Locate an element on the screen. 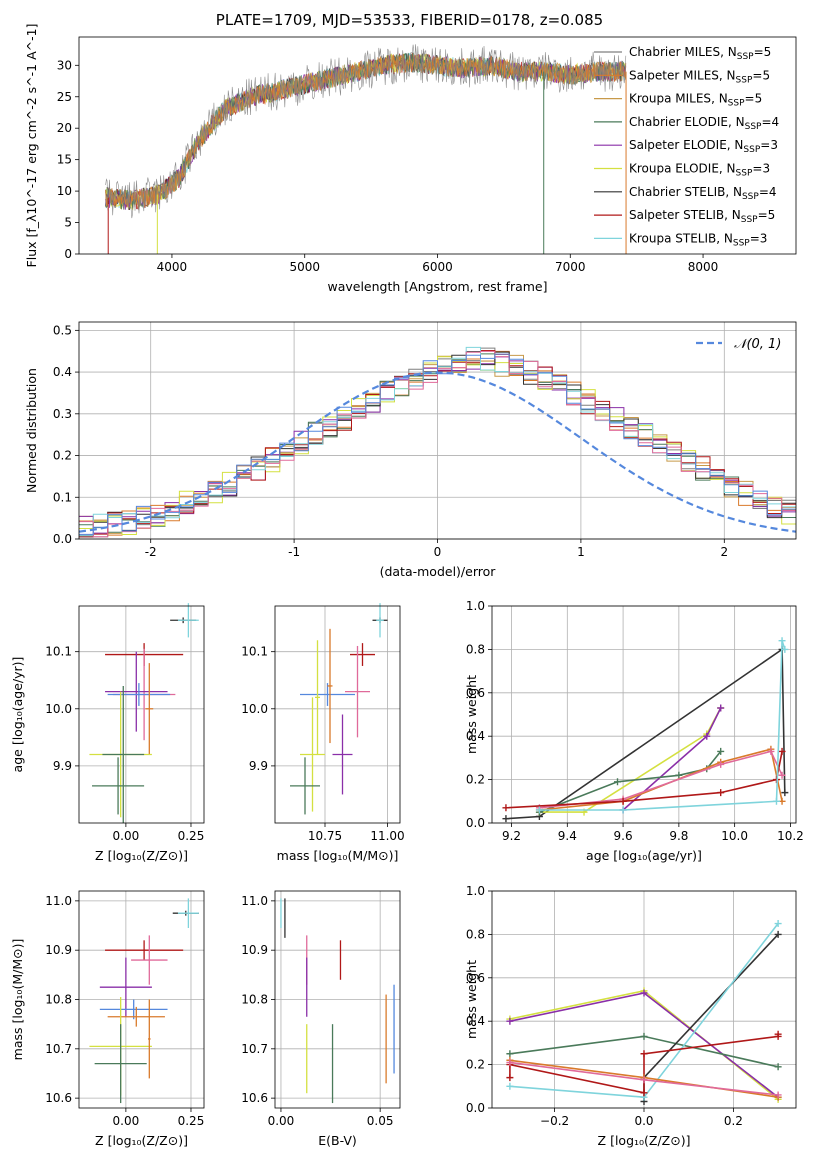  residuals-ytick-label: 0.5 is located at coordinates (62, 330).